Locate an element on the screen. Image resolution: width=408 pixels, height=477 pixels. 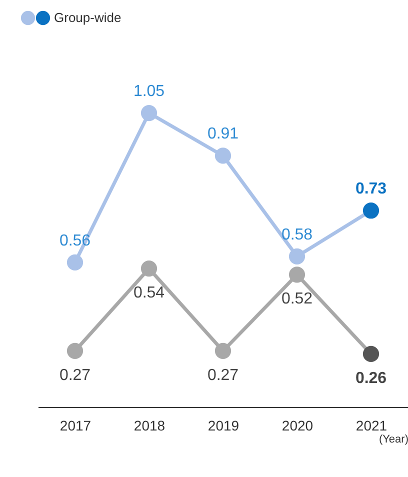
data-label: 0.91 is located at coordinates (223, 134).